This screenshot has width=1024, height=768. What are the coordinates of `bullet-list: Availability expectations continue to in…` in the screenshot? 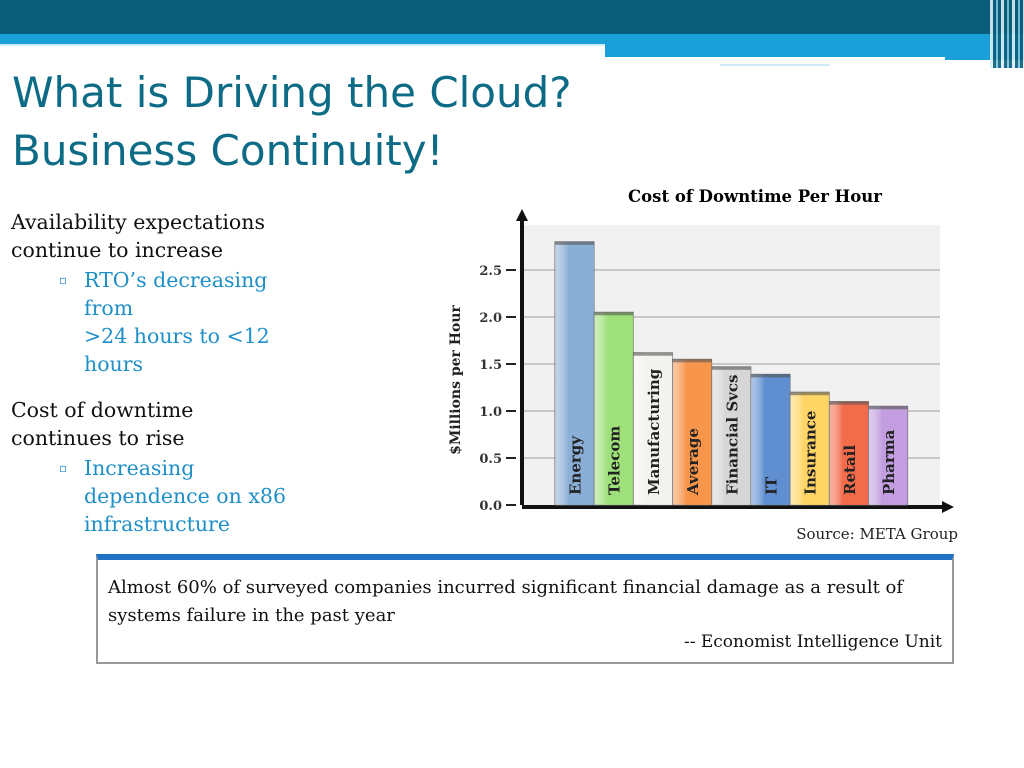 It's located at (166, 373).